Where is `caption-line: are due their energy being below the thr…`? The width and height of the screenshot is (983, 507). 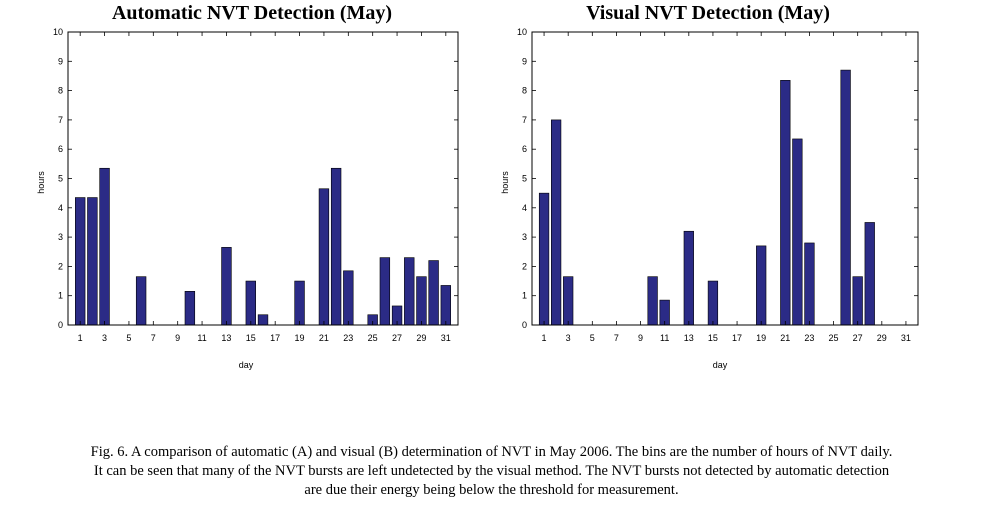 caption-line: are due their energy being below the thr… is located at coordinates (491, 490).